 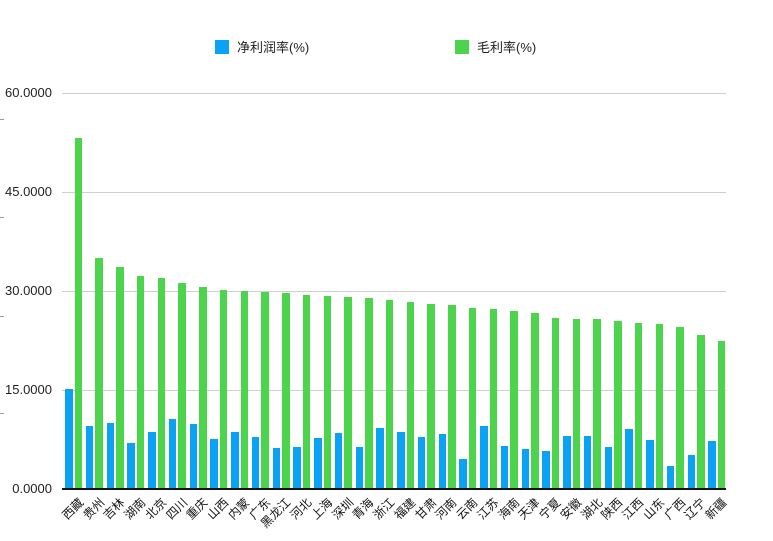 What do you see at coordinates (721, 414) in the screenshot?
I see `bar-gross-margin-新疆` at bounding box center [721, 414].